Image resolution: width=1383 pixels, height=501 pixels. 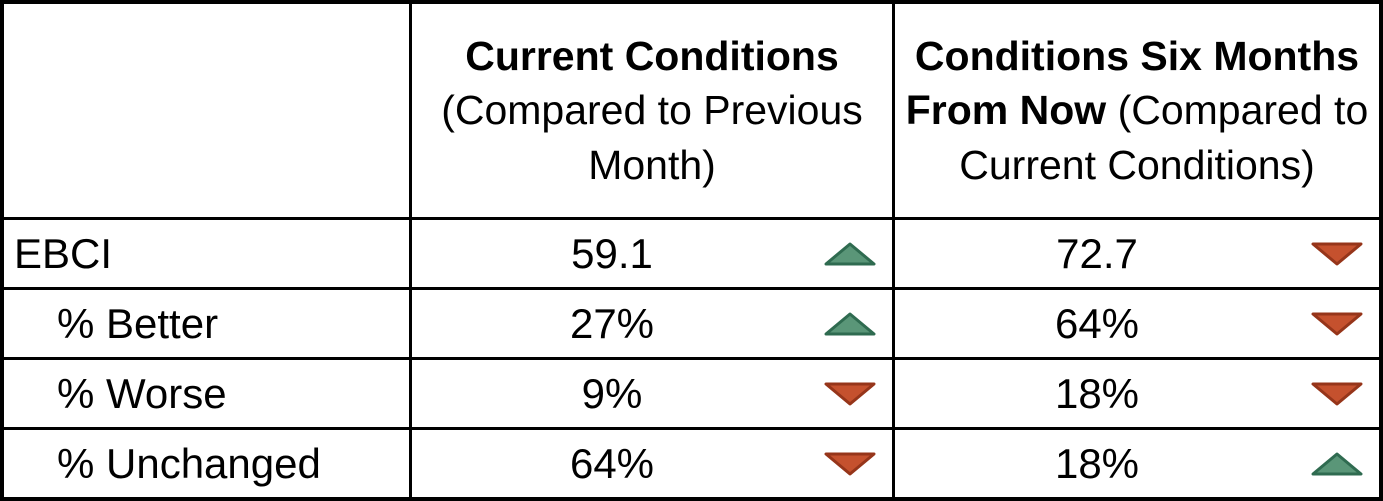 I want to click on unchanged-current-cell: 64%, so click(x=652, y=463).